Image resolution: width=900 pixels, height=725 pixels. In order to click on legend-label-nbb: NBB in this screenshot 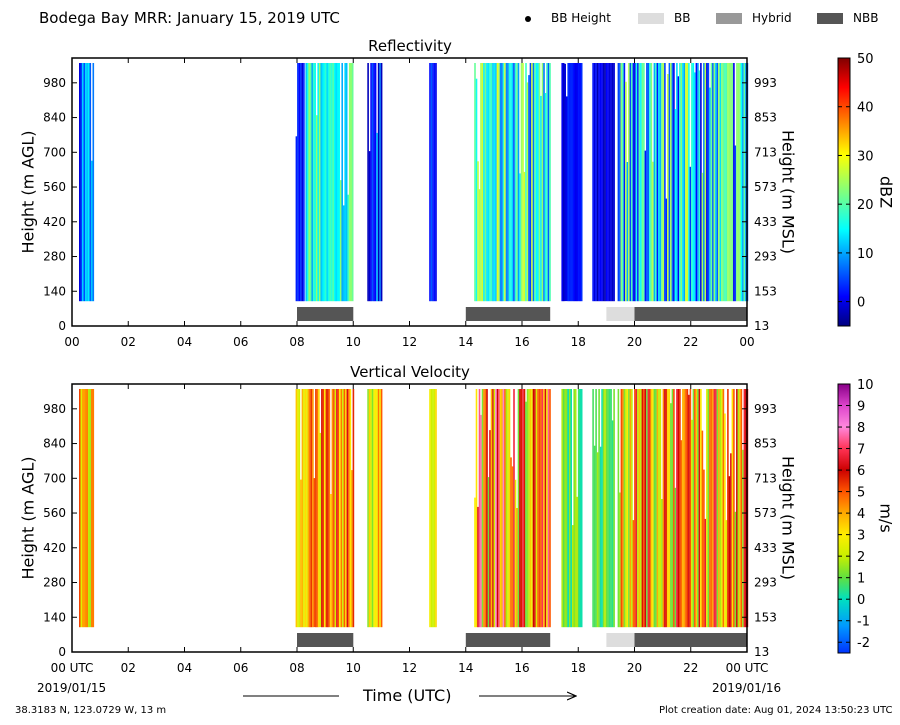, I will do `click(866, 18)`.